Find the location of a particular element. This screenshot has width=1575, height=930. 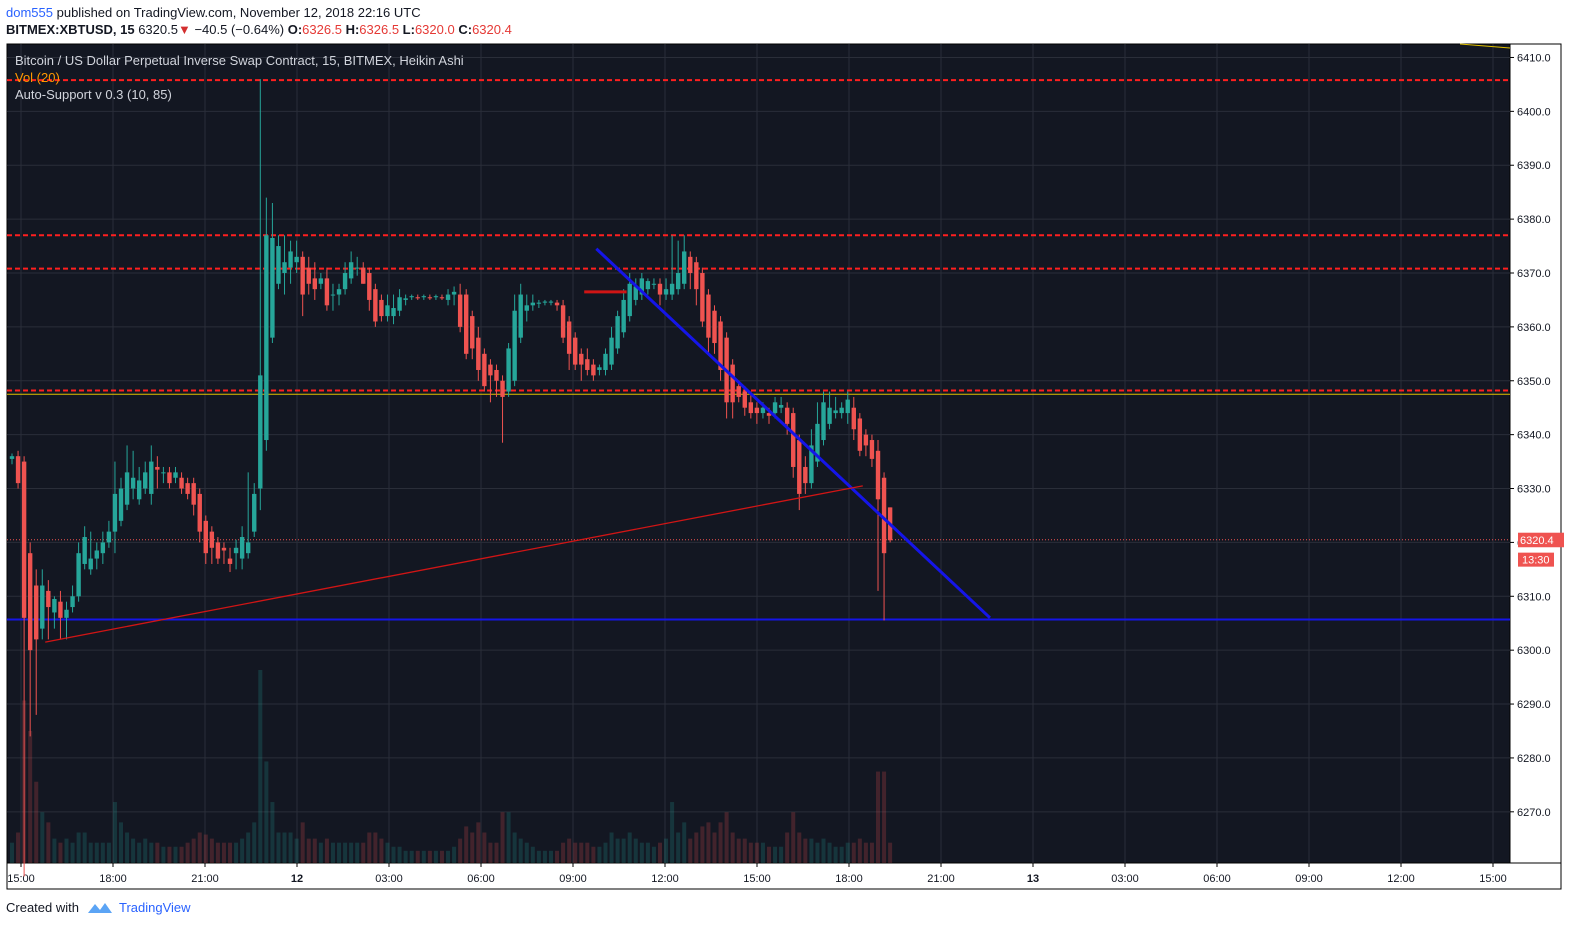

x-tick-label: 09:00 is located at coordinates (573, 879).